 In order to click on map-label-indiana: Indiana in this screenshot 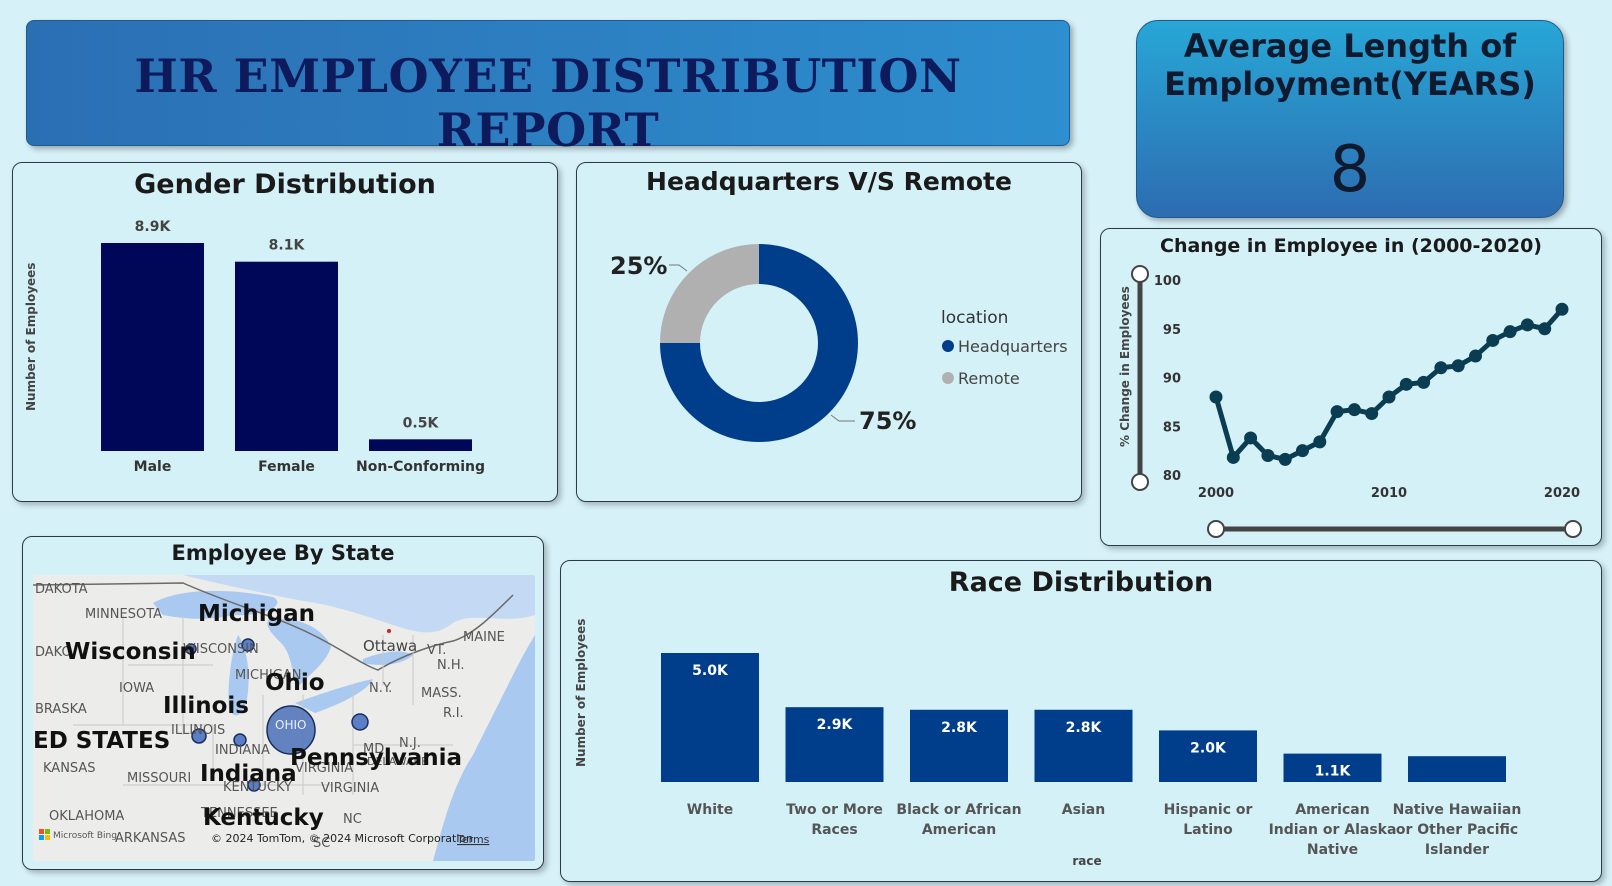, I will do `click(248, 774)`.